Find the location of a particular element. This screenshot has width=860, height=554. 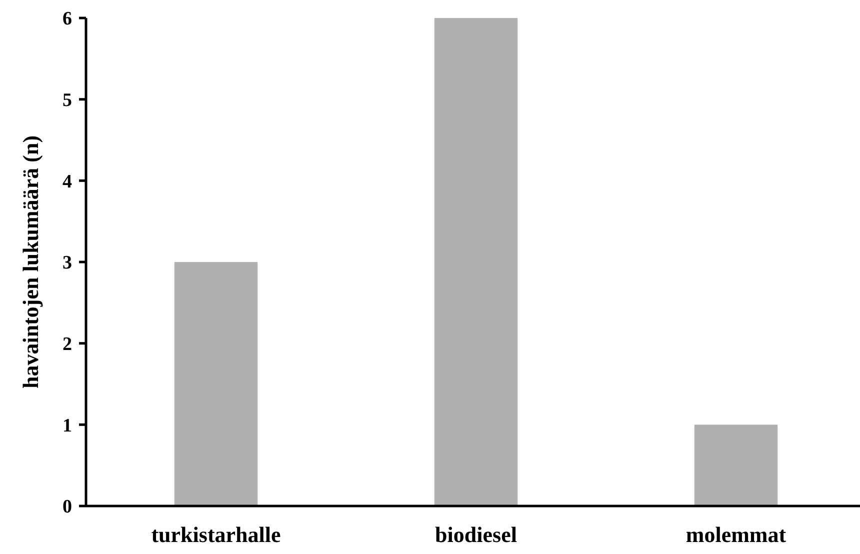

y-tick-label: 1 is located at coordinates (67, 425).